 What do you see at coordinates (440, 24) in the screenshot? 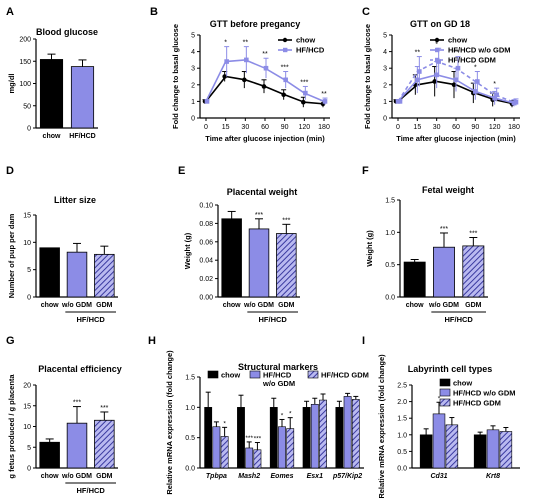
I see `chart-title: GTT on GD 18` at bounding box center [440, 24].